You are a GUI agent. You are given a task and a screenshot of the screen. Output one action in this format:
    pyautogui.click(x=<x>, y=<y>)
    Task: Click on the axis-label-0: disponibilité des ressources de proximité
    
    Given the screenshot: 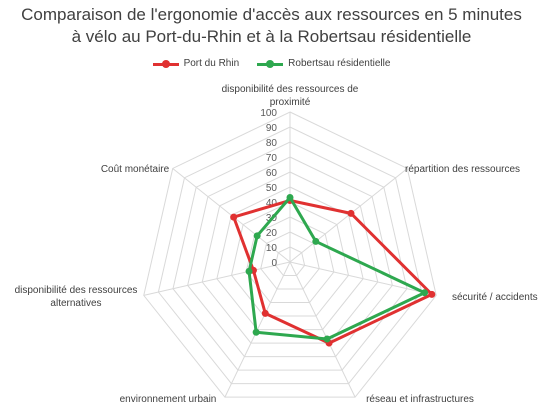 What is the action you would take?
    pyautogui.click(x=290, y=96)
    